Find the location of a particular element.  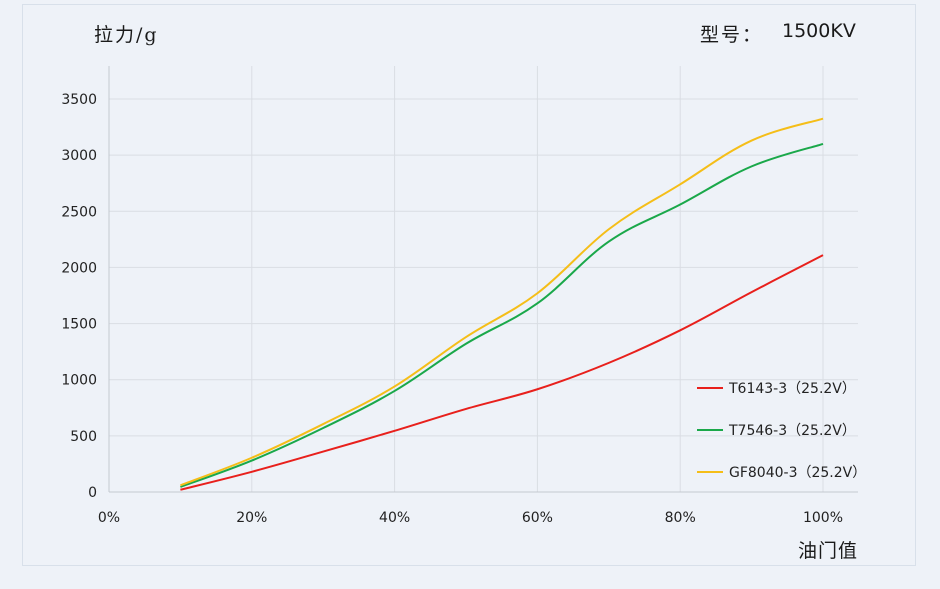

legend-label-2: T7546-3（25.2V） is located at coordinates (792, 431).